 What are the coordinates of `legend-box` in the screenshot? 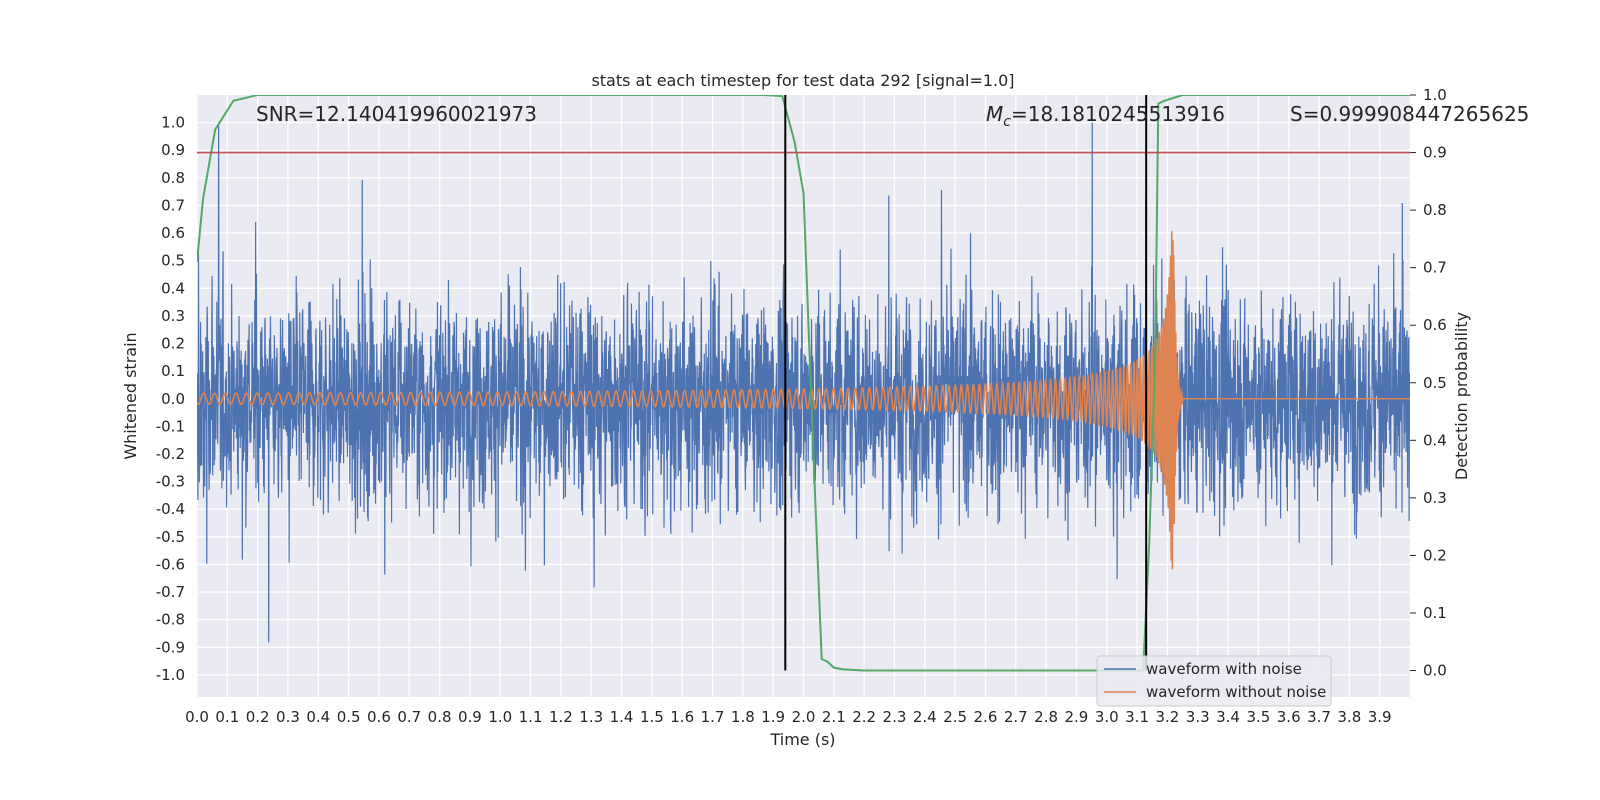 It's located at (1214, 681).